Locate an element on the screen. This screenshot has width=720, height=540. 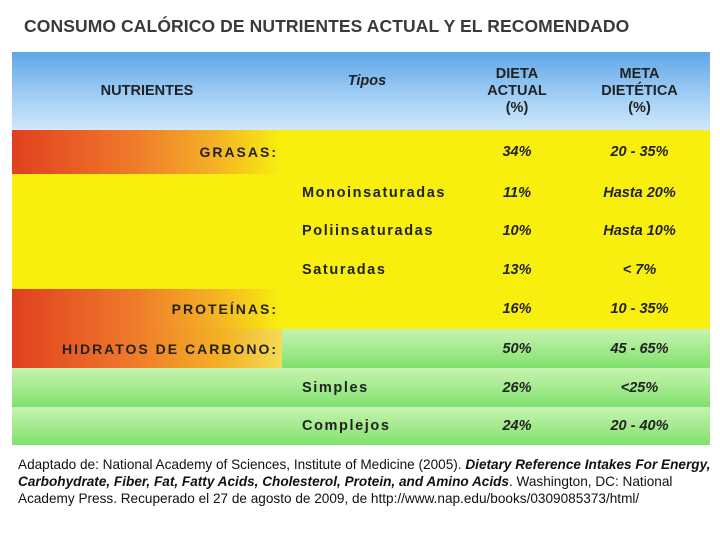
row-label: Saturadas is located at coordinates (344, 270).